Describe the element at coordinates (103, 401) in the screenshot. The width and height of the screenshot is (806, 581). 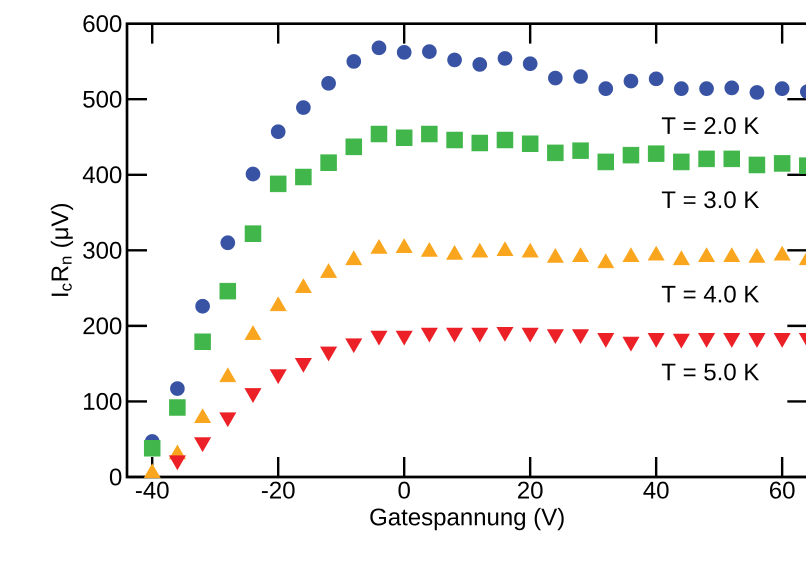
I see `y-tick-label: 100` at that location.